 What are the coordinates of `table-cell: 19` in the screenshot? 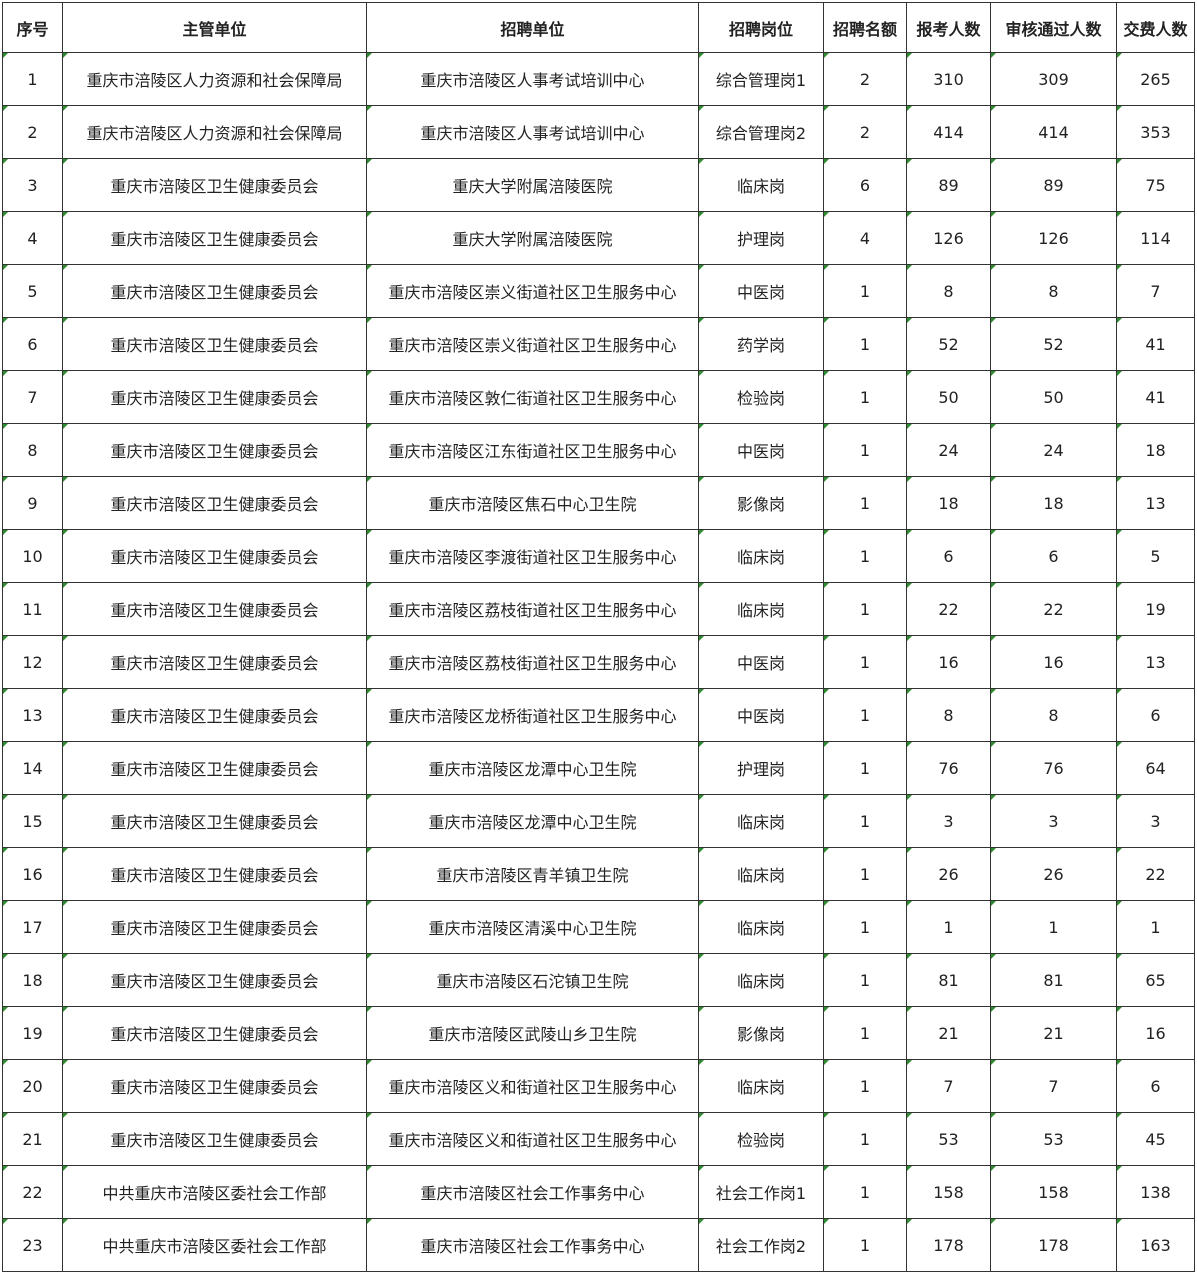 It's located at (32, 1033).